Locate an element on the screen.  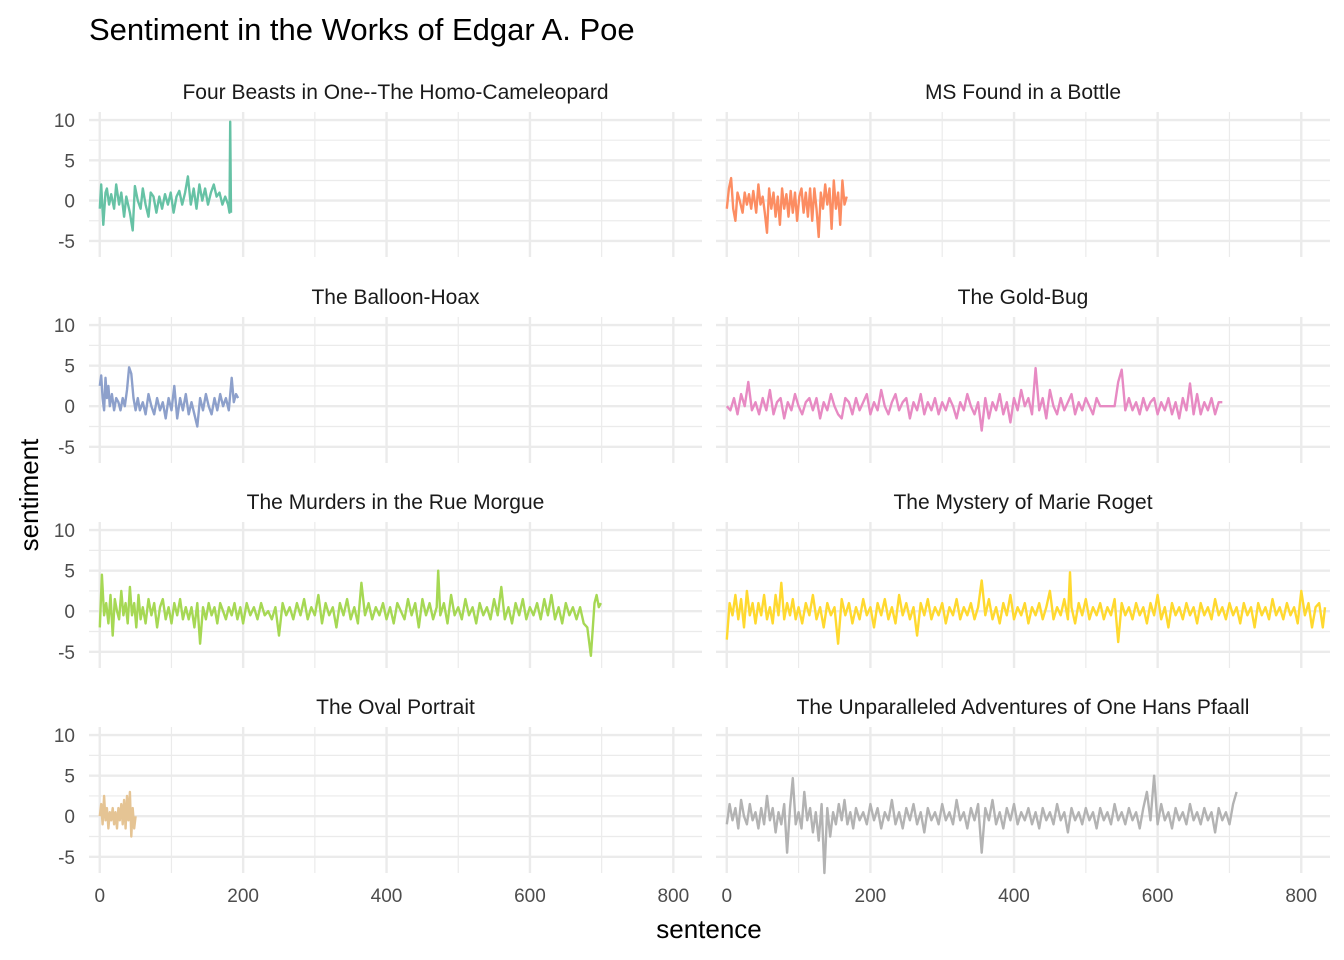
facet-panel: The Oval Portrait -5 0 5 10 is located at coordinates (378, 784).